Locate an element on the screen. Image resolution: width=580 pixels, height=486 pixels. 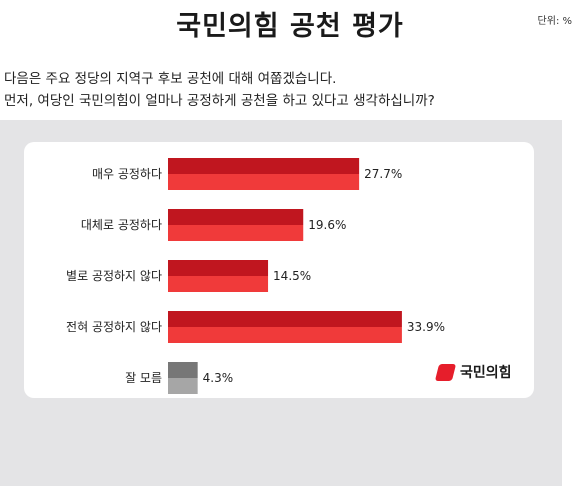
category-label: 전혀 공정하지 않다 is located at coordinates (114, 327).